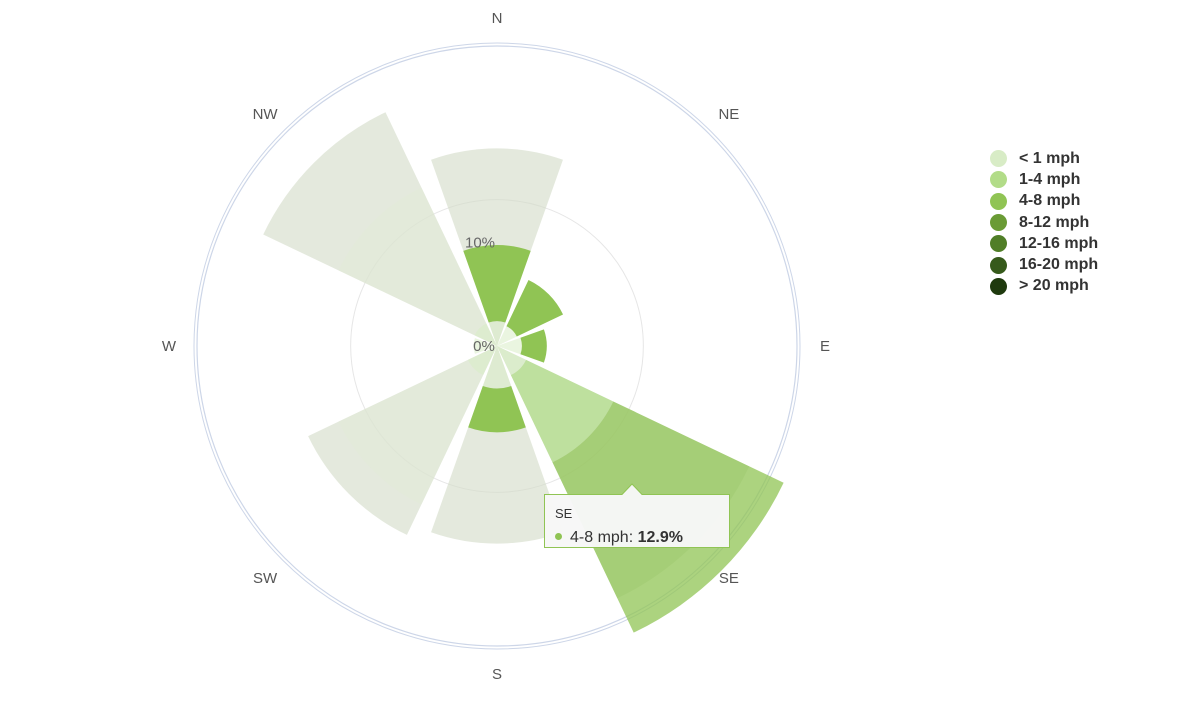 Image resolution: width=1200 pixels, height=705 pixels. Describe the element at coordinates (1050, 201) in the screenshot. I see `legend-label: 4-8 mph` at that location.